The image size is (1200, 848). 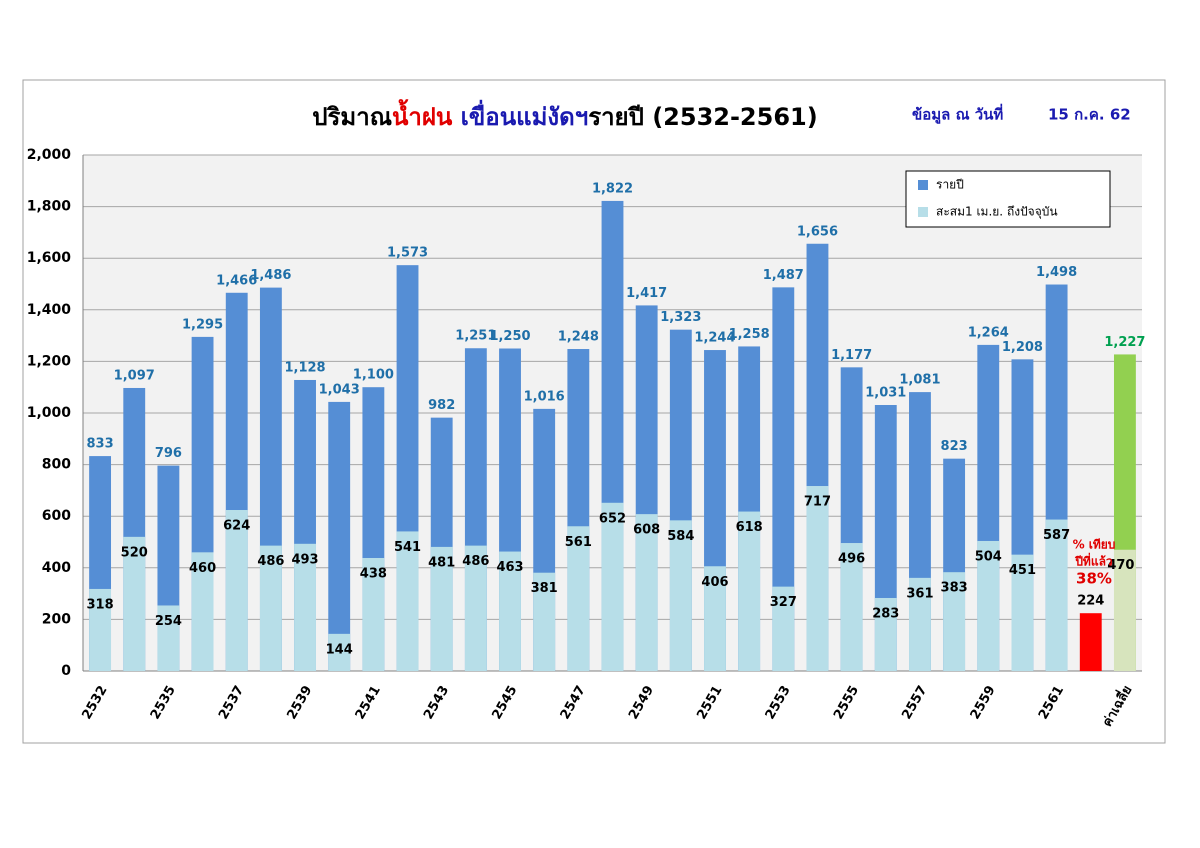 I want to click on data-label: 1,128, so click(x=304, y=367).